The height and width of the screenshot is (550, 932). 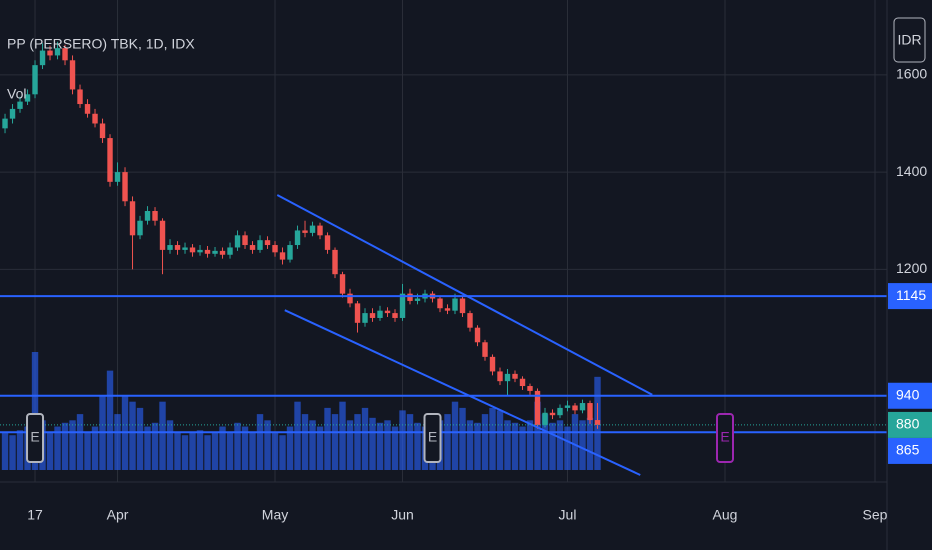 What do you see at coordinates (911, 268) in the screenshot?
I see `y-tick-label: 1200` at bounding box center [911, 268].